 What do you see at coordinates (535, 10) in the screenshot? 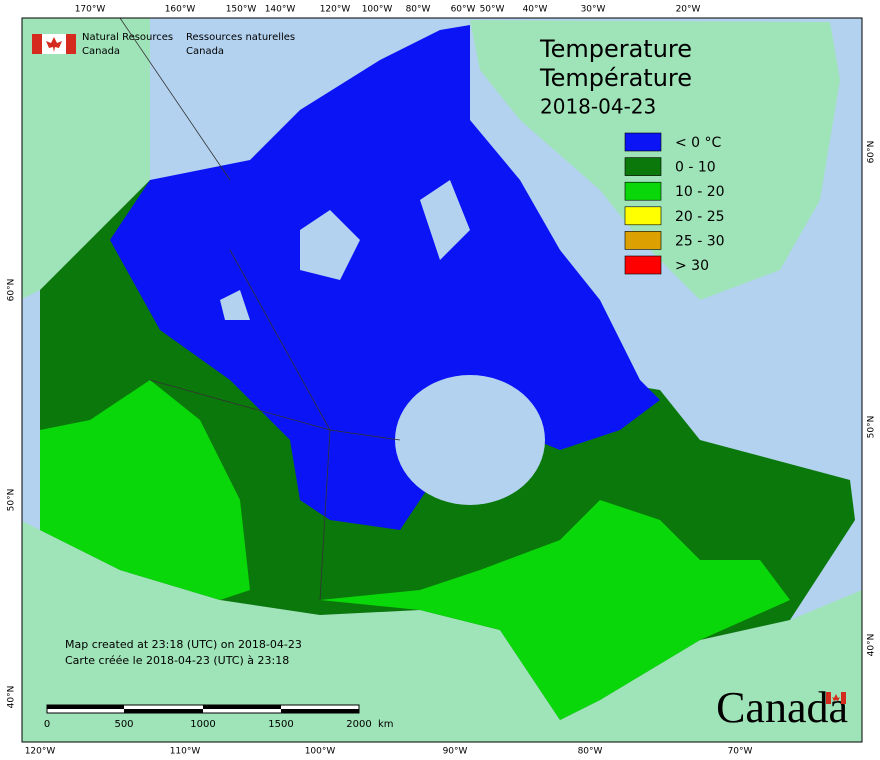
I see `graticule-label: 40°W` at bounding box center [535, 10].